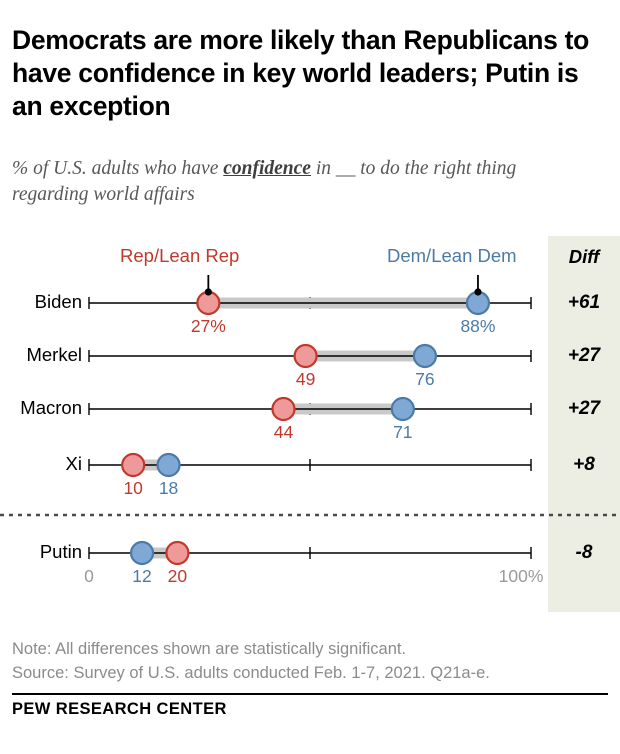 The height and width of the screenshot is (754, 620). What do you see at coordinates (119, 709) in the screenshot?
I see `footer-brand: PEW RESEARCH CENTER` at bounding box center [119, 709].